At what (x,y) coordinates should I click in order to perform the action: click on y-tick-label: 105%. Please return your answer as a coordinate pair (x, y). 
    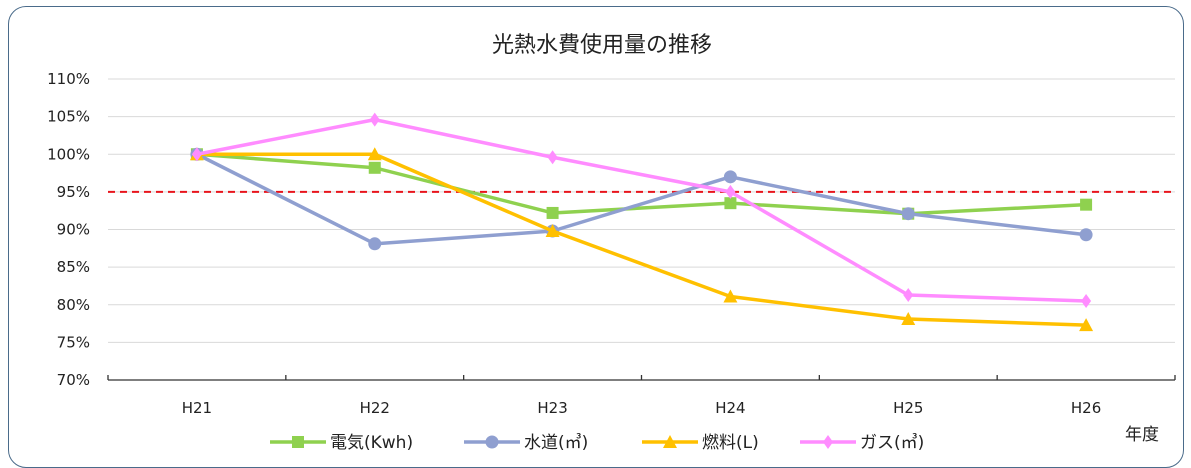
    Looking at the image, I should click on (68, 117).